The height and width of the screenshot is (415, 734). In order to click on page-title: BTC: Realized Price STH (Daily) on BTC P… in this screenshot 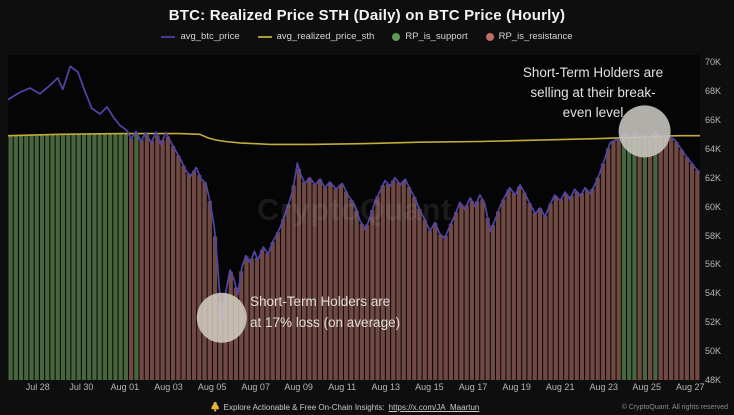, I will do `click(367, 15)`.